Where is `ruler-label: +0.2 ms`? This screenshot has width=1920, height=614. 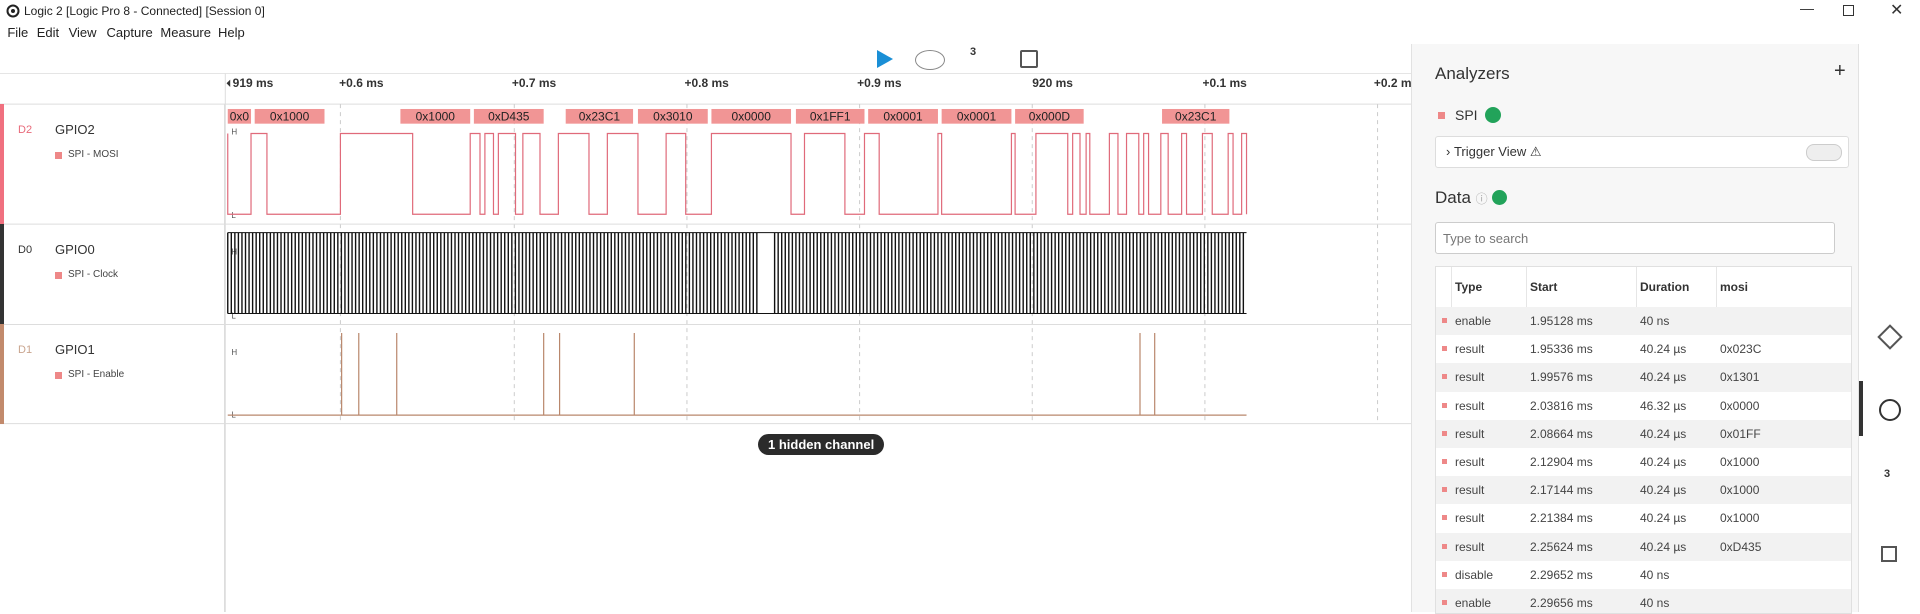
ruler-label: +0.2 ms is located at coordinates (1392, 83).